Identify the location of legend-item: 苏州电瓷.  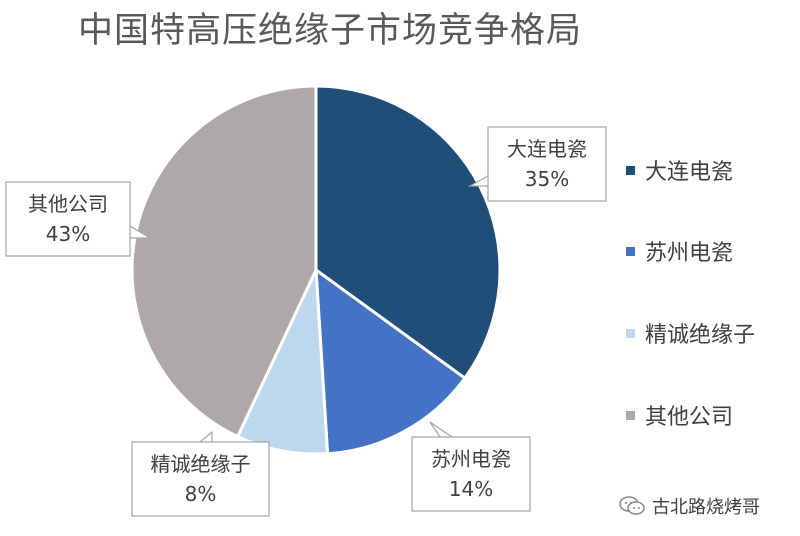
(679, 251).